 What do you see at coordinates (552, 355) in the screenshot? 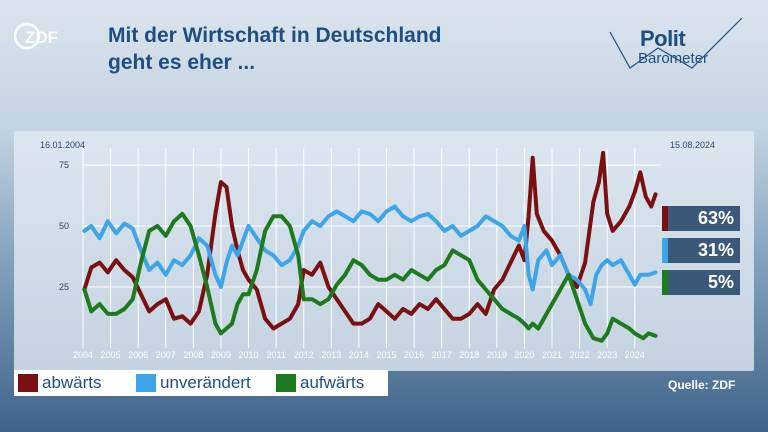
I see `x-tick-label: 2021` at bounding box center [552, 355].